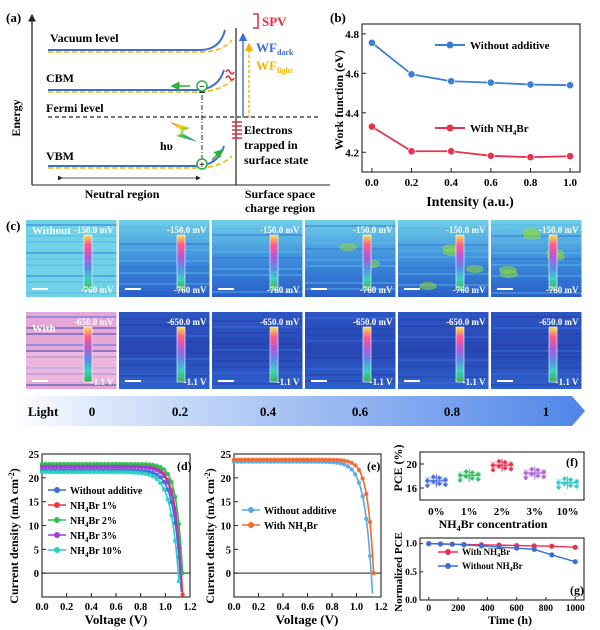  What do you see at coordinates (372, 183) in the screenshot?
I see `chart-b-xtick-label: 0.0` at bounding box center [372, 183].